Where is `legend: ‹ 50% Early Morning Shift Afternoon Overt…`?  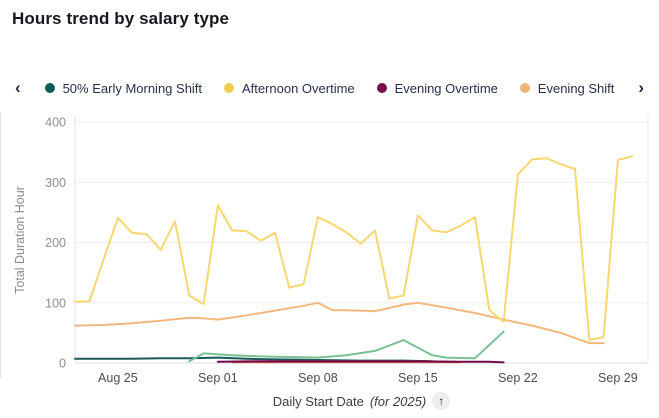 legend: ‹ 50% Early Morning Shift Afternoon Overt… is located at coordinates (329, 88).